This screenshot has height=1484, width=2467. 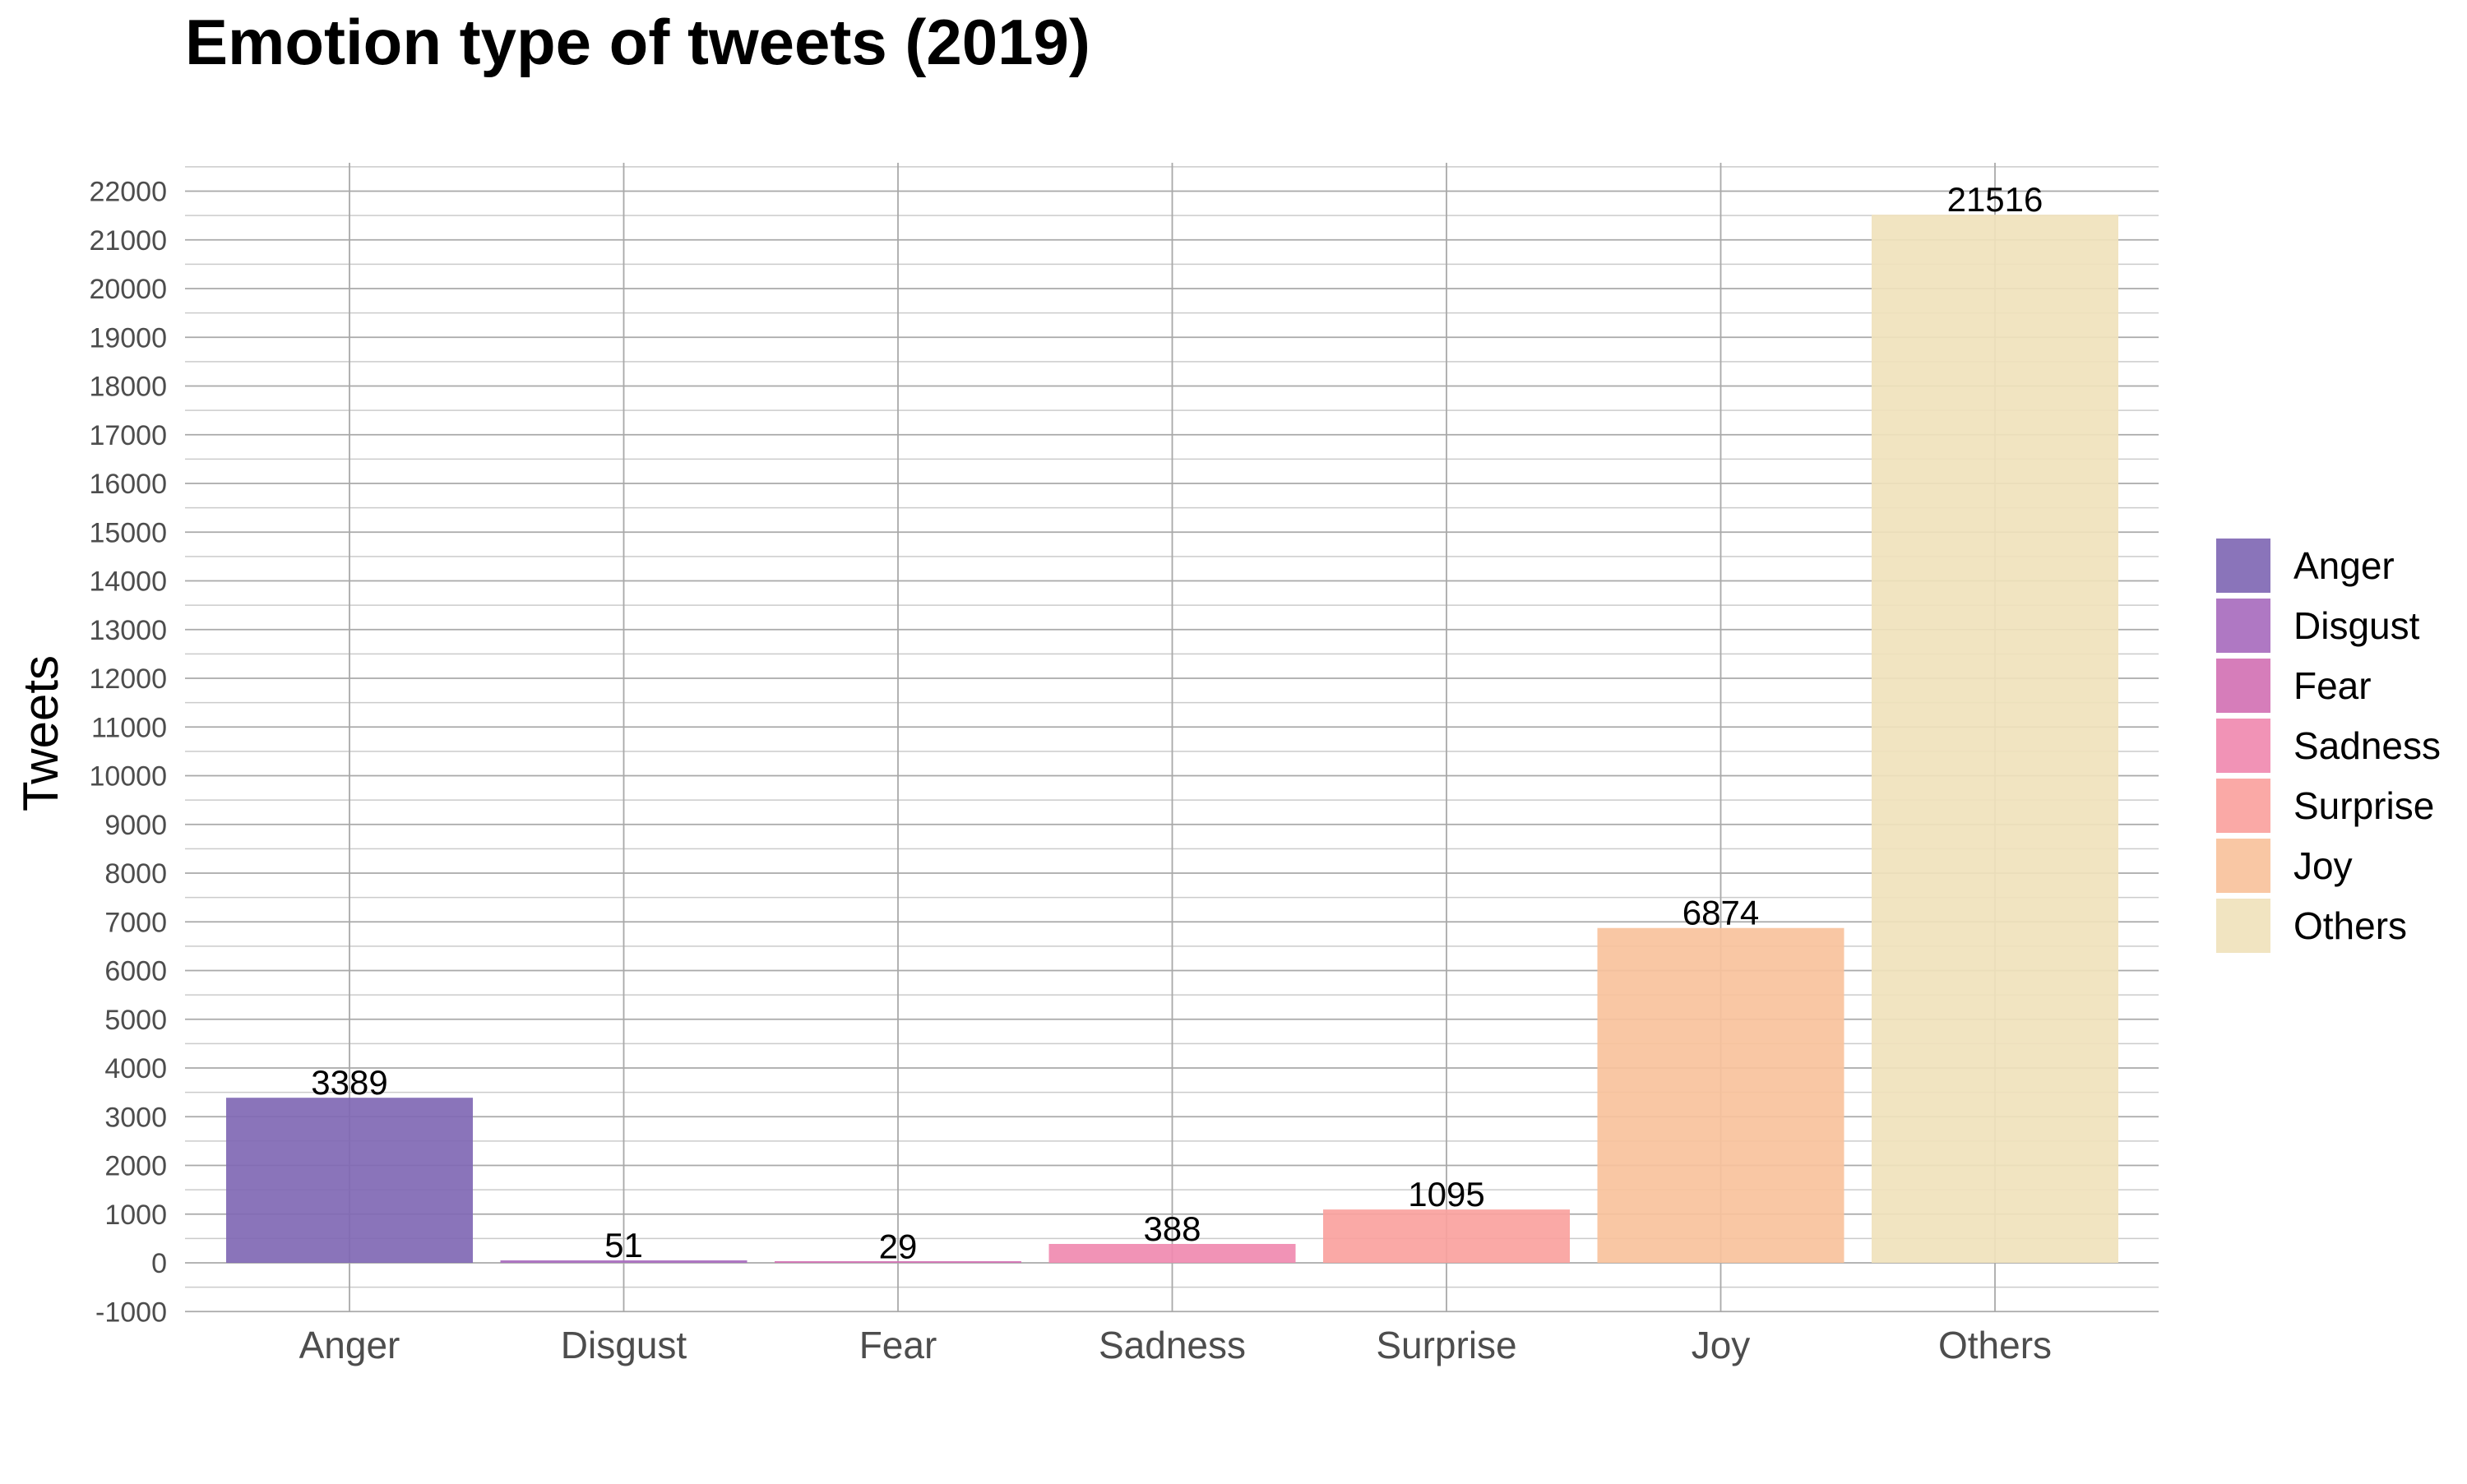 What do you see at coordinates (2332, 685) in the screenshot?
I see `legend-label: Fear` at bounding box center [2332, 685].